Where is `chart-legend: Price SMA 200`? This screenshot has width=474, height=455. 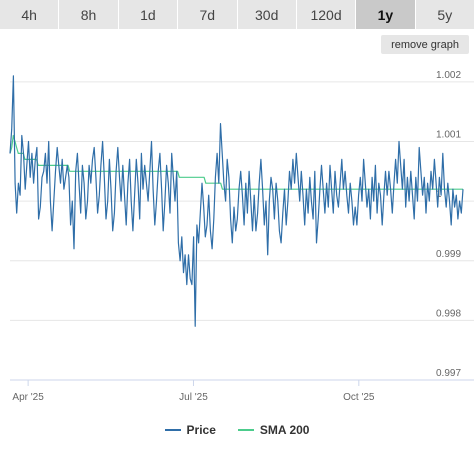 chart-legend: Price SMA 200 is located at coordinates (237, 430).